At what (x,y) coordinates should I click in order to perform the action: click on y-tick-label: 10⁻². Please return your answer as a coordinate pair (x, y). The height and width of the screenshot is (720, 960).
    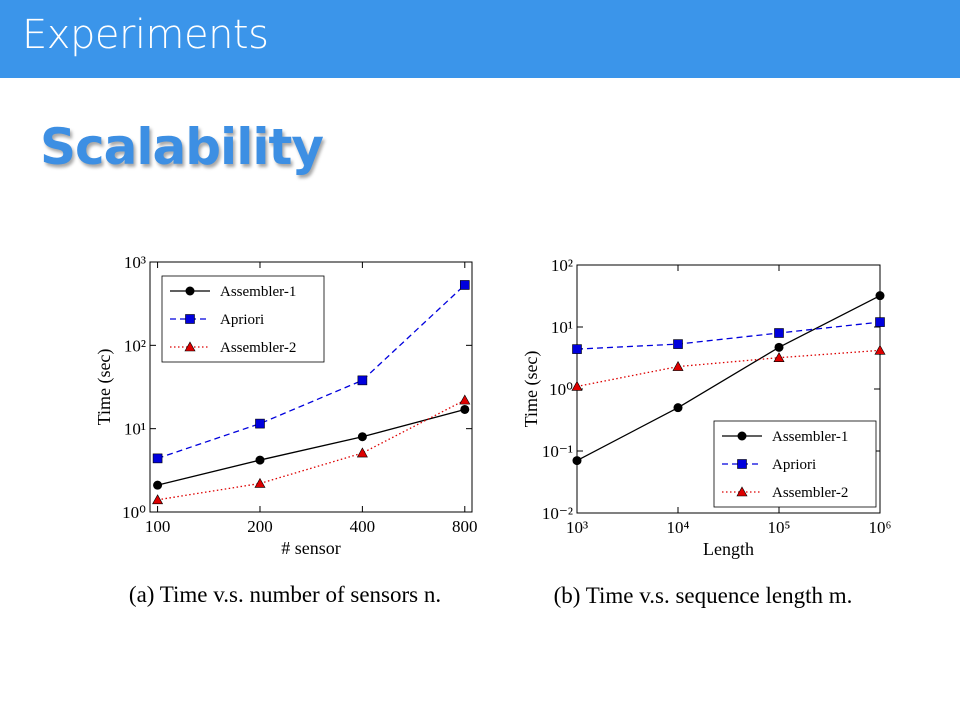
    Looking at the image, I should click on (557, 513).